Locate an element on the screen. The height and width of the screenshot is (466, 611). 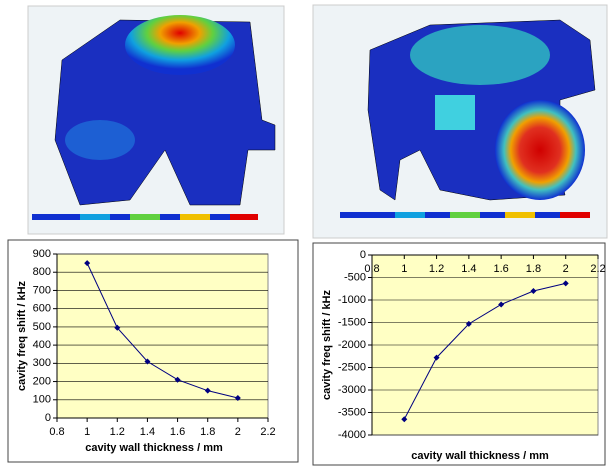
y-tick-label: -3000 is located at coordinates (352, 390).